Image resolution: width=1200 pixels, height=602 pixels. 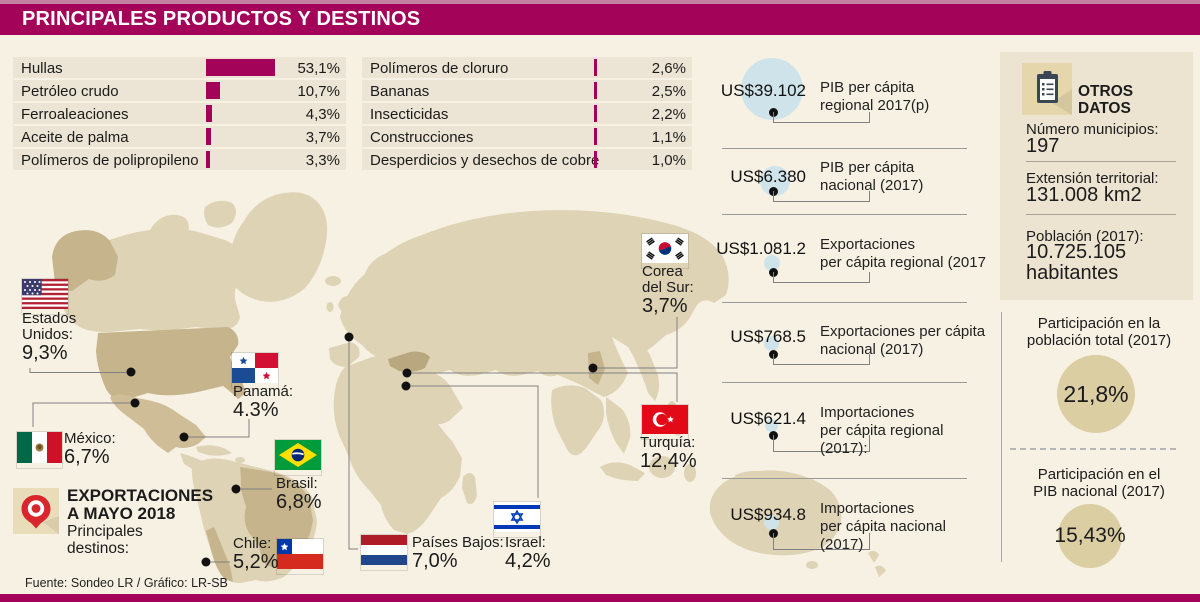 I want to click on destination-label-corea: Corea del Sur: 3,7%, so click(x=668, y=290).